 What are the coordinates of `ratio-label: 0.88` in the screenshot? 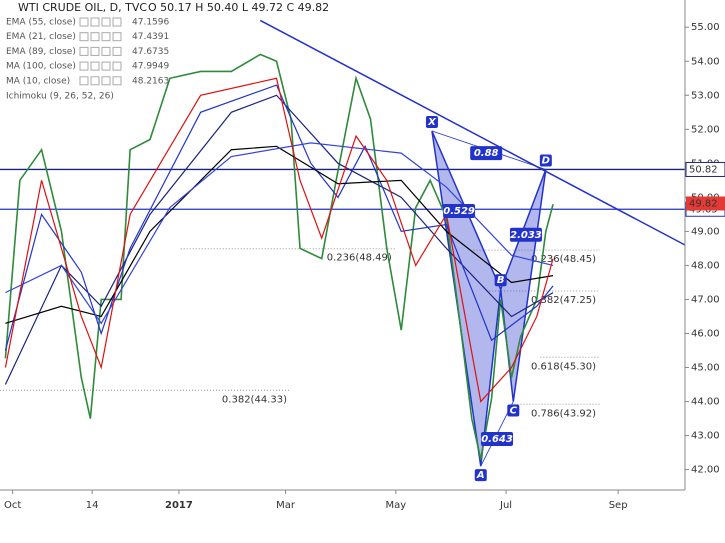 It's located at (486, 153).